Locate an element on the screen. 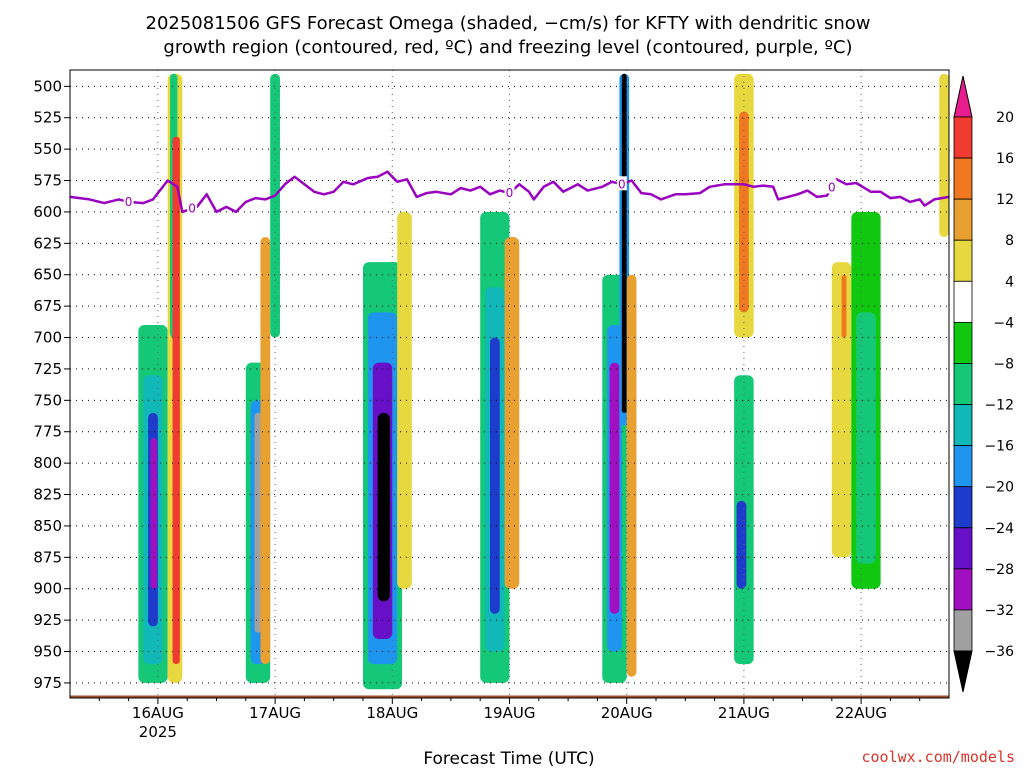 The image size is (1024, 768). y-tick-label: 675 is located at coordinates (47, 306).